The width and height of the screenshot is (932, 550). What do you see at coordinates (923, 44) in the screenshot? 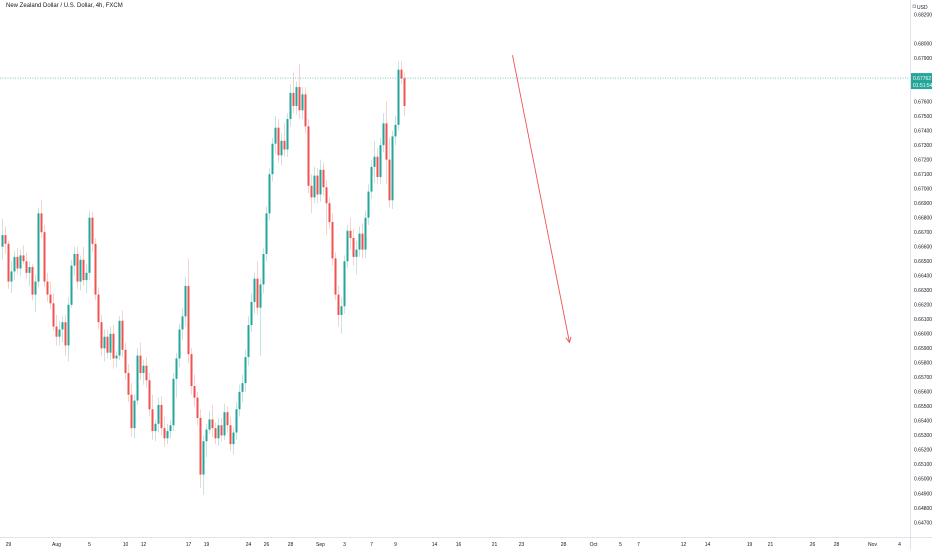
I see `price-tick-label: 0.68000` at bounding box center [923, 44].